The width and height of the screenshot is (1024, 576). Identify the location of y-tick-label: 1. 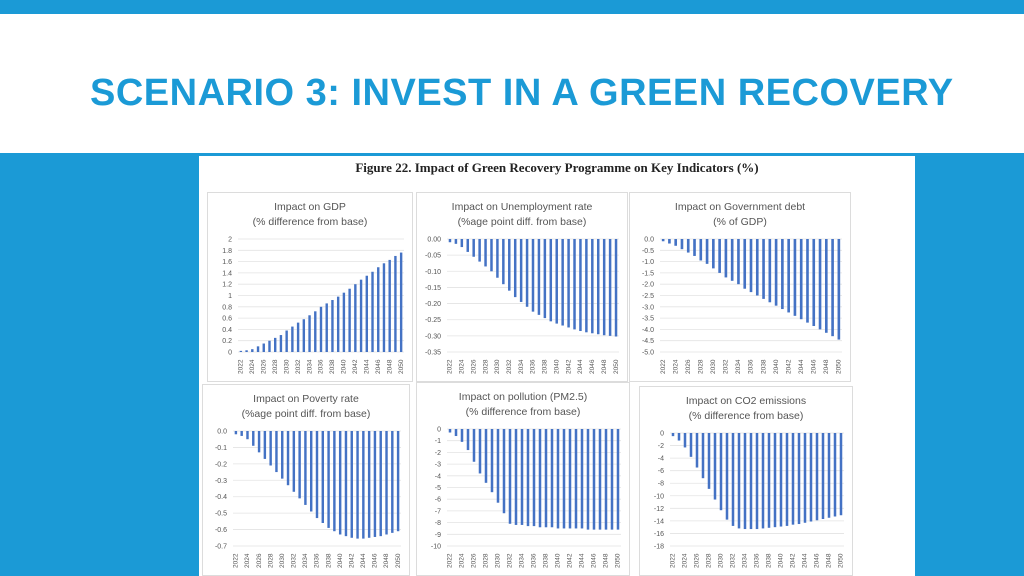
(230, 296).